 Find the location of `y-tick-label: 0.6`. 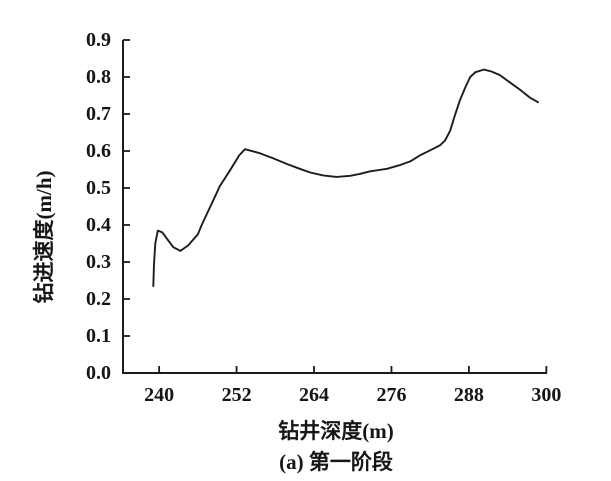

y-tick-label: 0.6 is located at coordinates (98, 151).